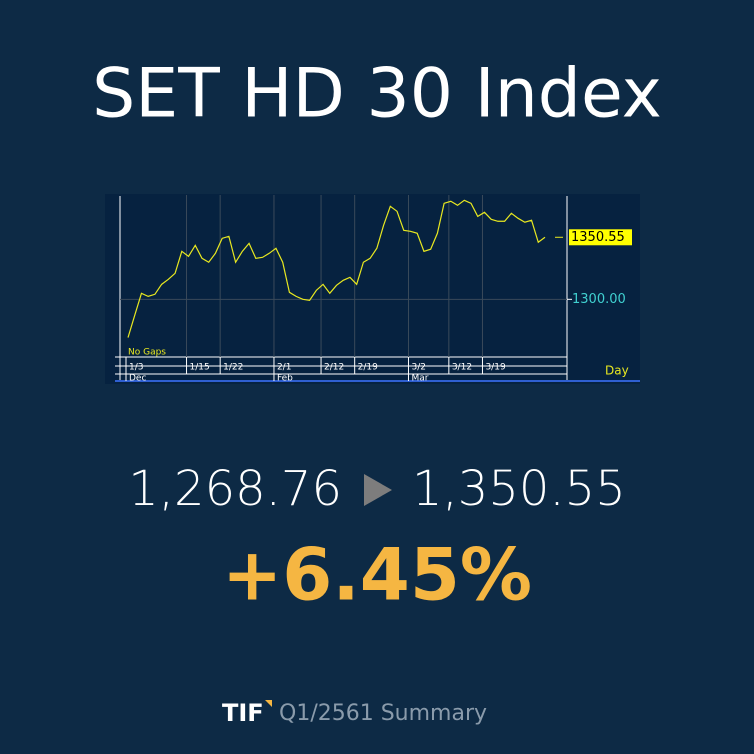 The image size is (754, 754). Describe the element at coordinates (336, 268) in the screenshot. I see `series-line` at that location.